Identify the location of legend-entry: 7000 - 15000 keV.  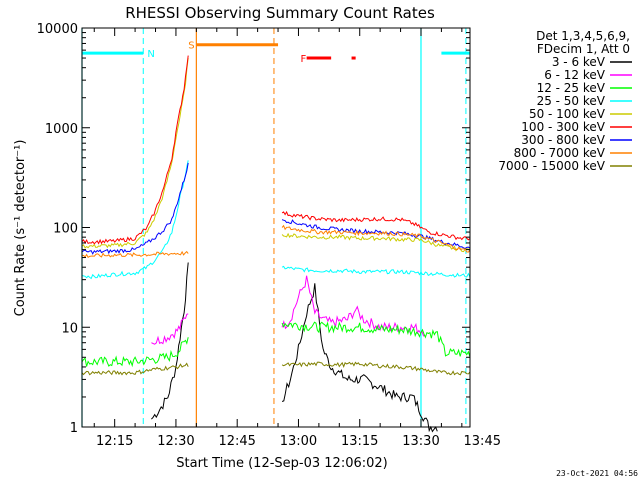
(551, 166).